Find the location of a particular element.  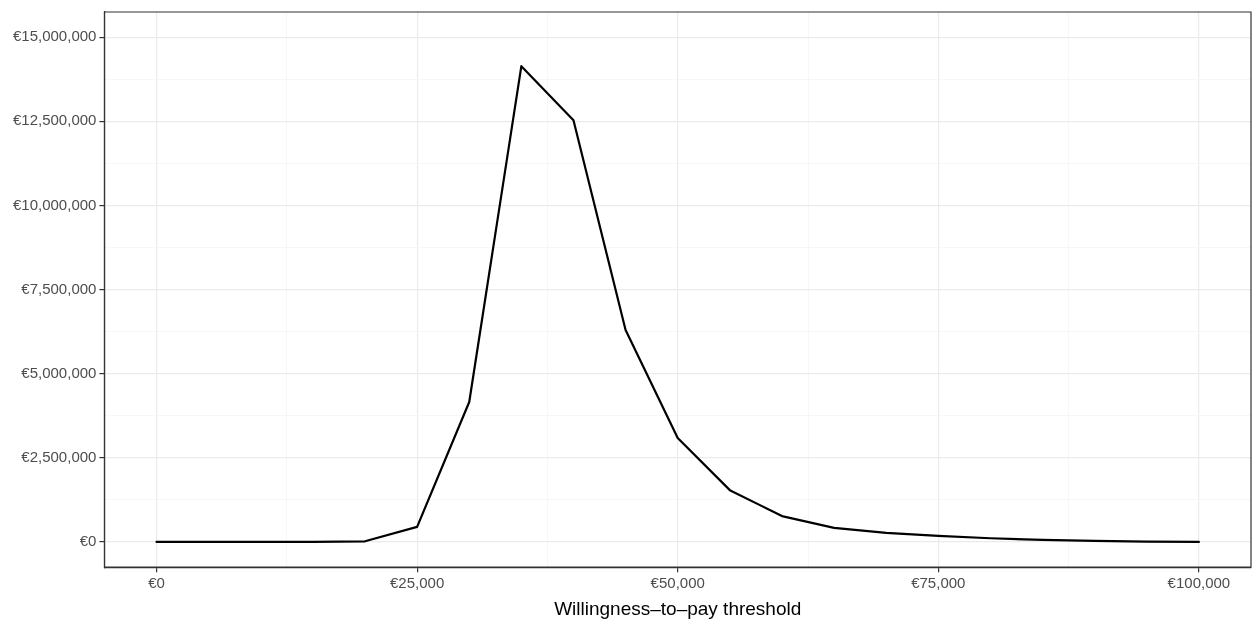

y-tick-label: €10,000,000 is located at coordinates (54, 204).